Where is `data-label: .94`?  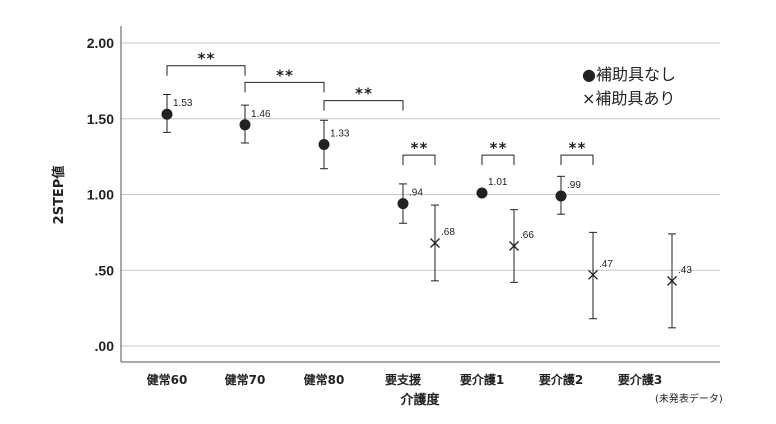 data-label: .94 is located at coordinates (416, 193).